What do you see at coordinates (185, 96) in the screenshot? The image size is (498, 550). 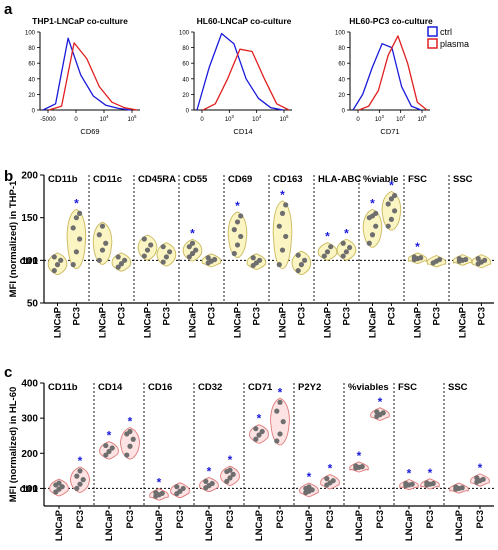 I see `y-tick-label: 20` at bounding box center [185, 96].